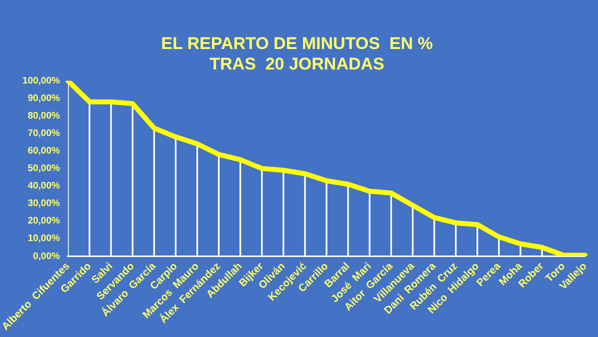 The image size is (598, 337). Describe the element at coordinates (44, 204) in the screenshot. I see `y-tick-label: 30,00%` at that location.